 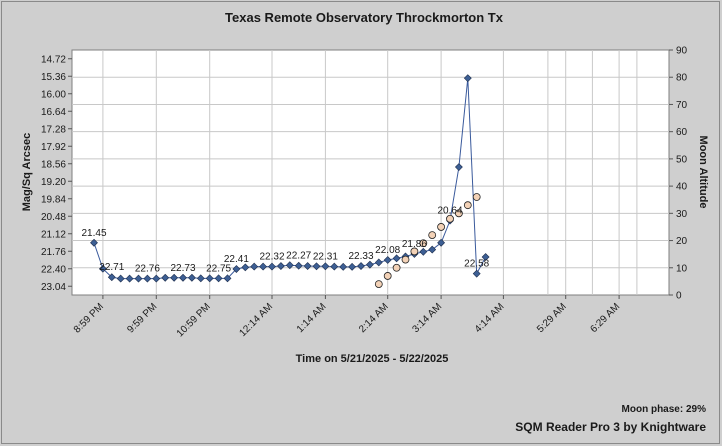 I want to click on left-tick-label: 19.20, so click(x=53, y=182).